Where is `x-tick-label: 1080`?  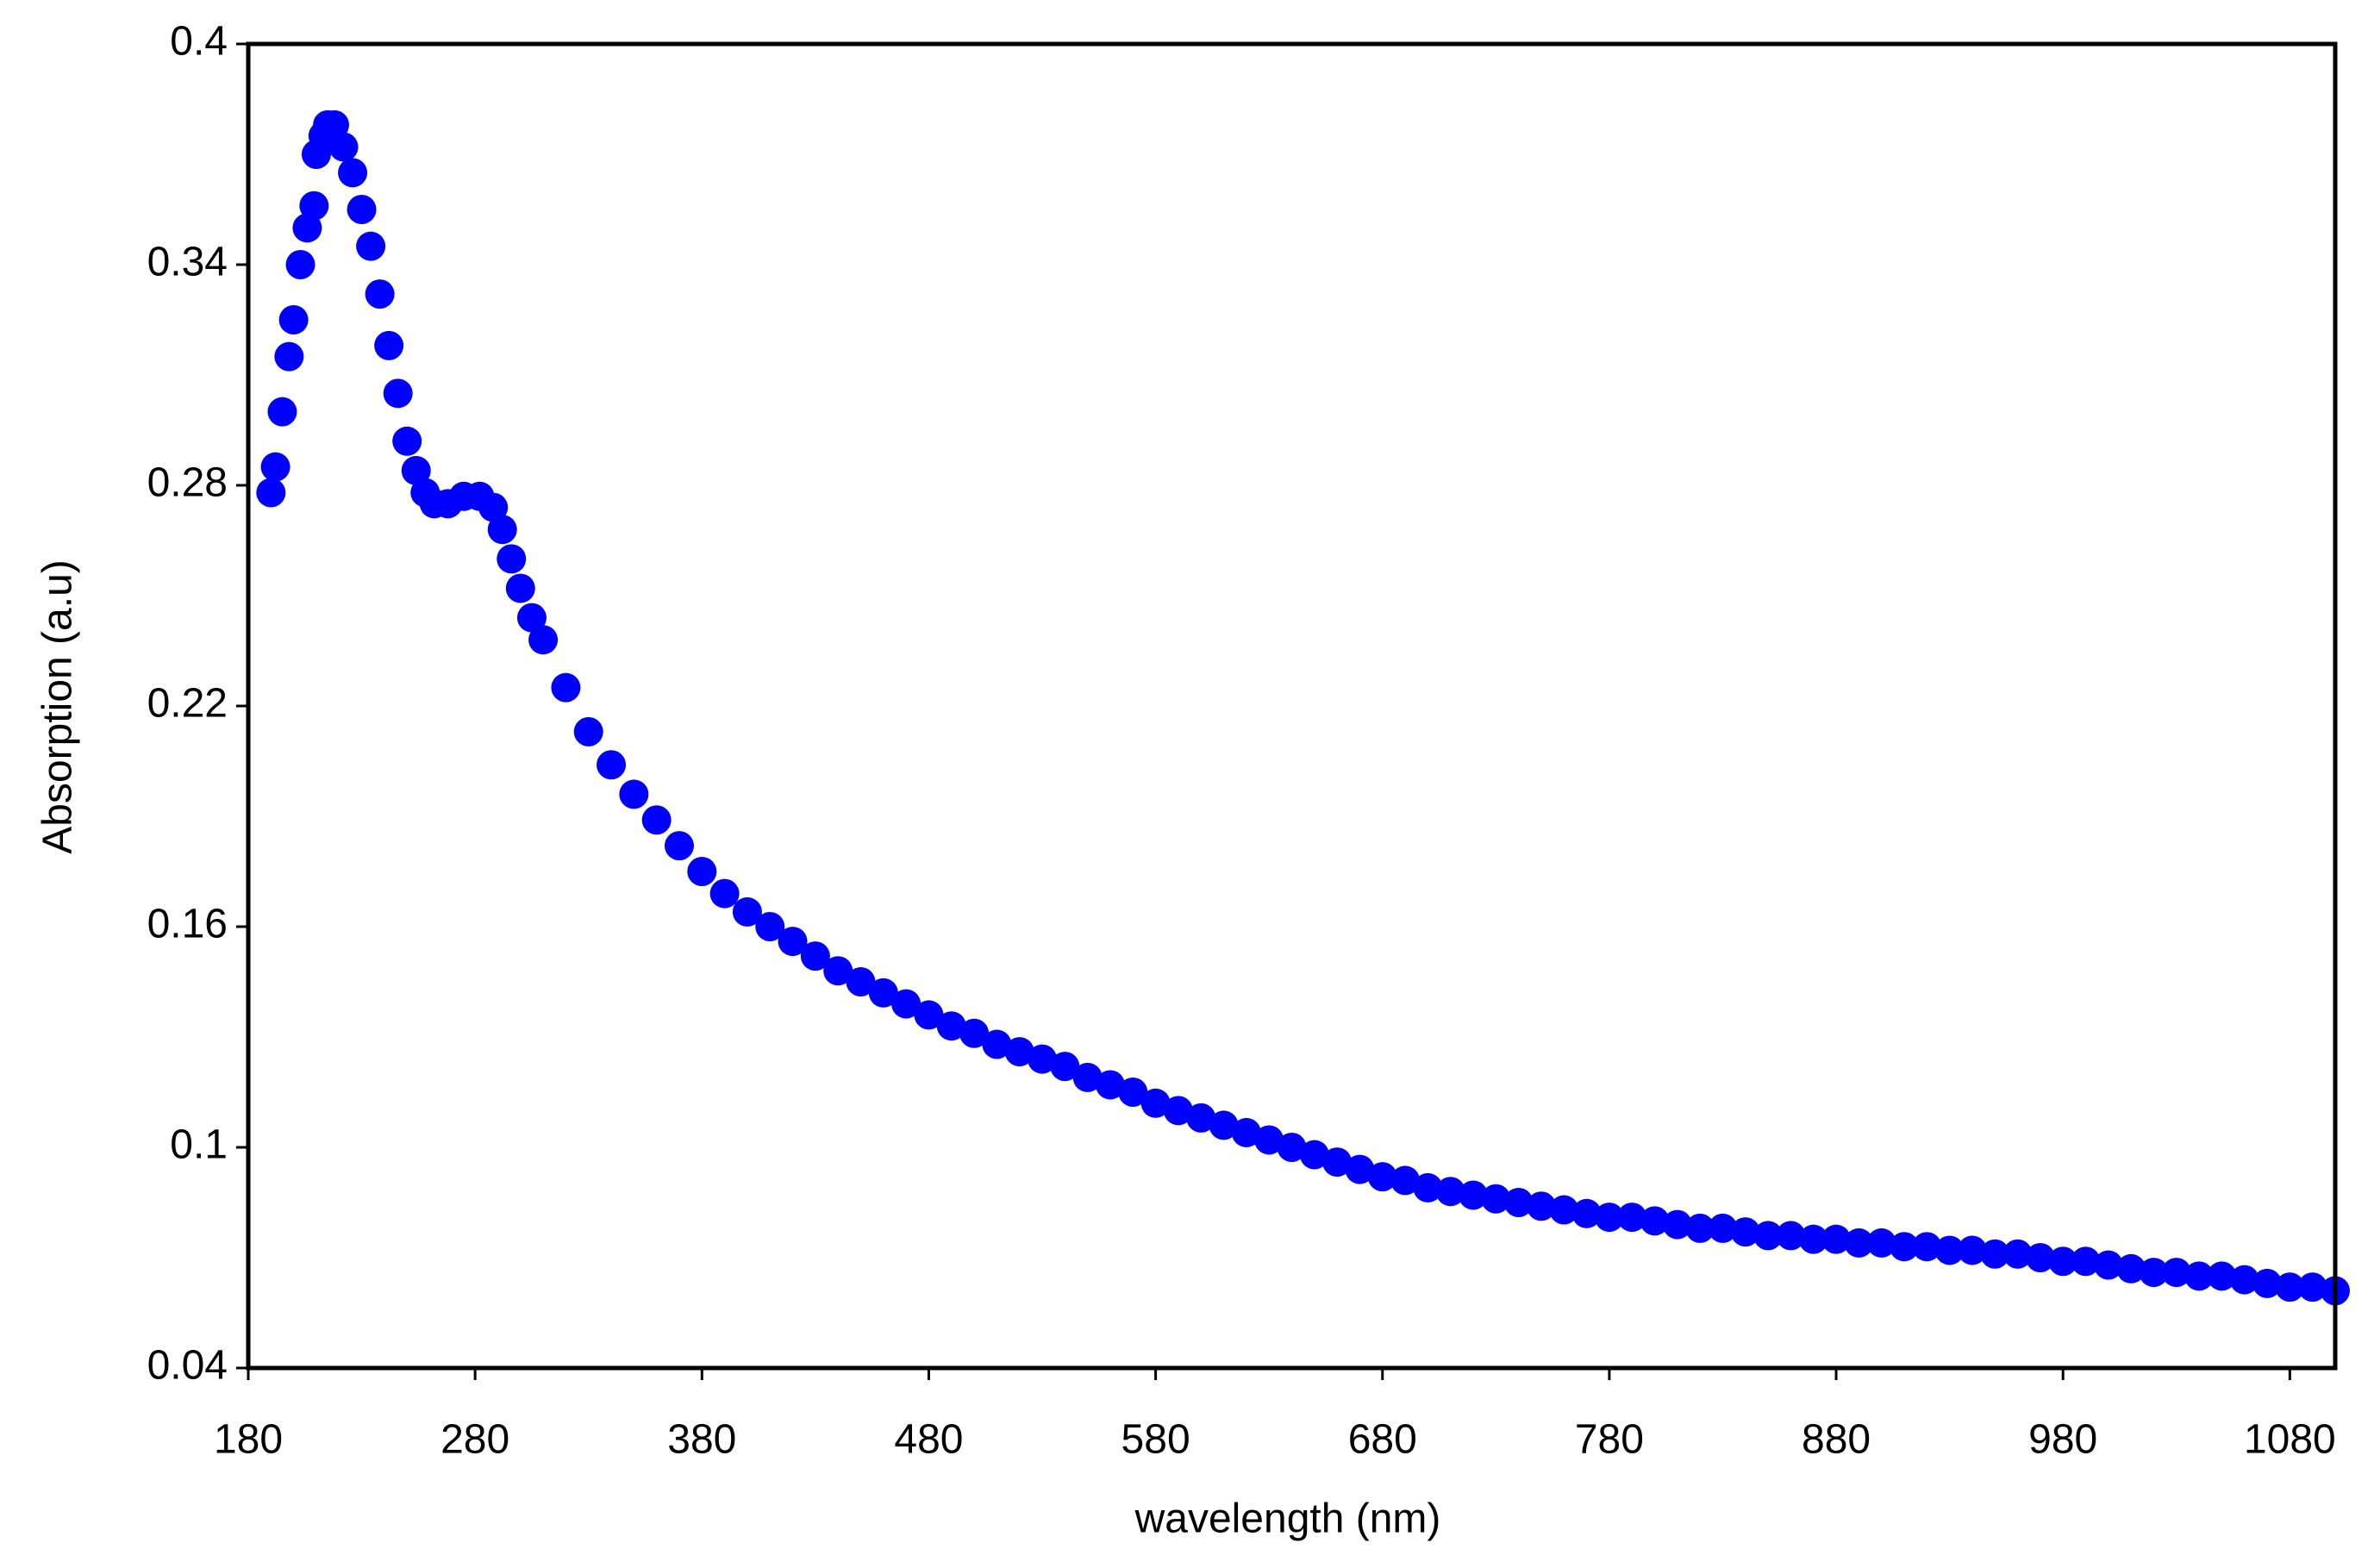
x-tick-label: 1080 is located at coordinates (2290, 1440).